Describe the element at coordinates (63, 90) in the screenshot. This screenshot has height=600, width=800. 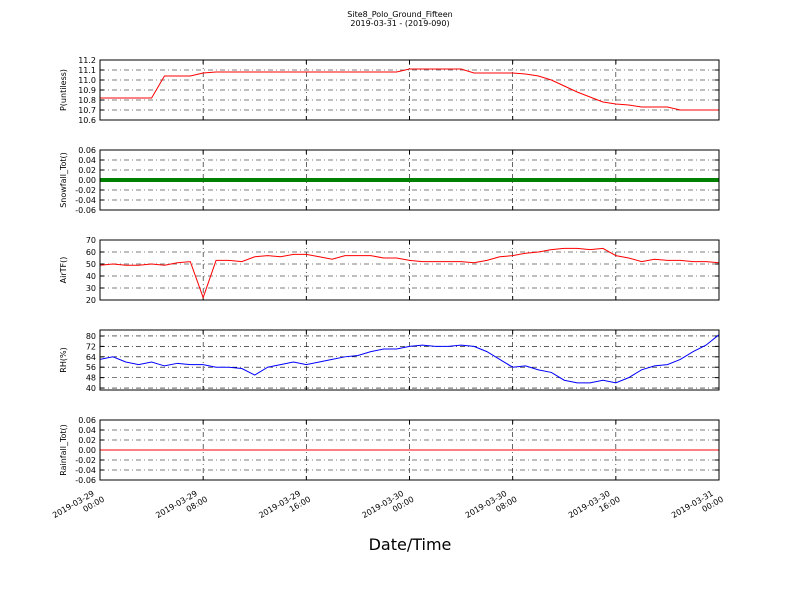
I see `y-axis-label: P(untiless)` at that location.